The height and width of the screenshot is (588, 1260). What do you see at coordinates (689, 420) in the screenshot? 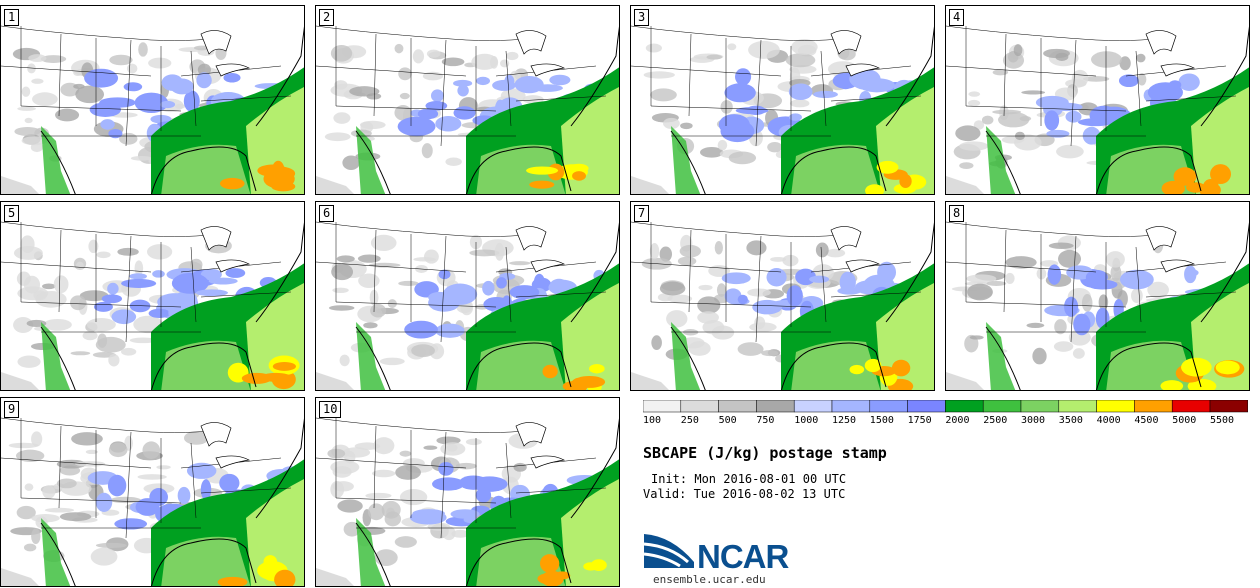
I see `colorbar-label: 250` at bounding box center [689, 420].